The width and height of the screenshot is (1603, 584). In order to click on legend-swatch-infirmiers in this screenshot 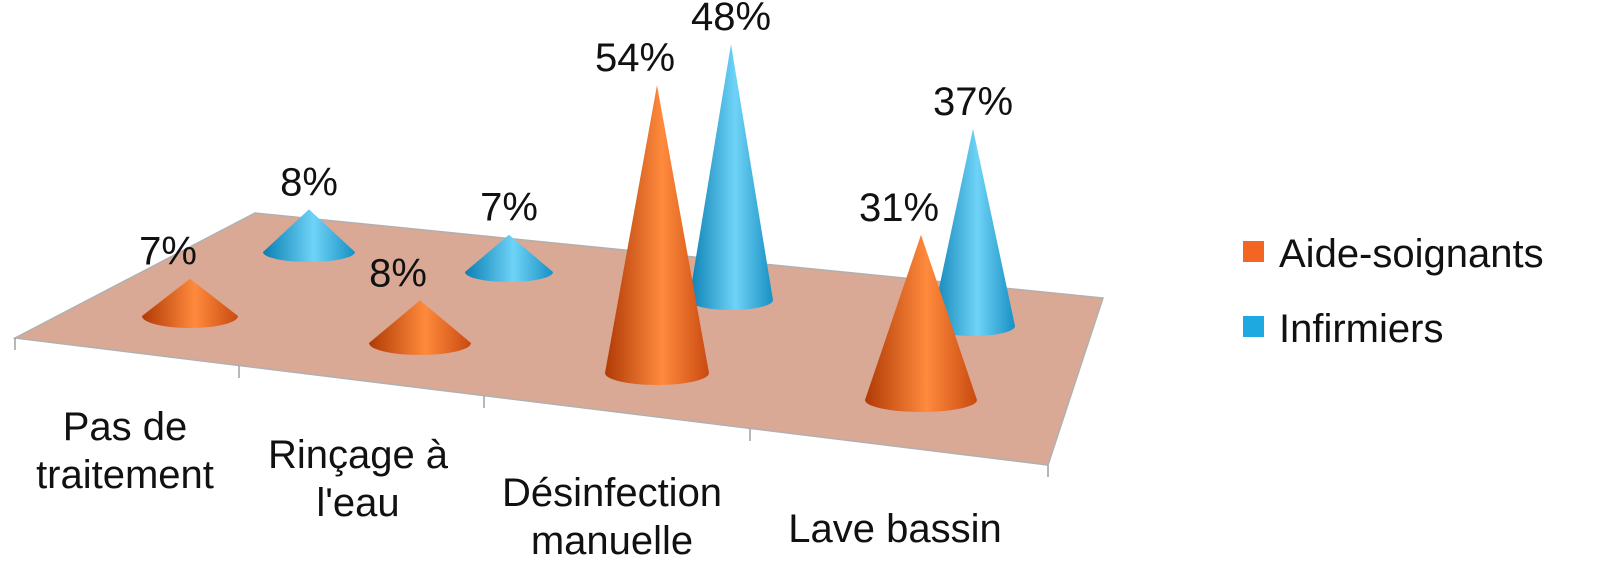, I will do `click(1253, 326)`.